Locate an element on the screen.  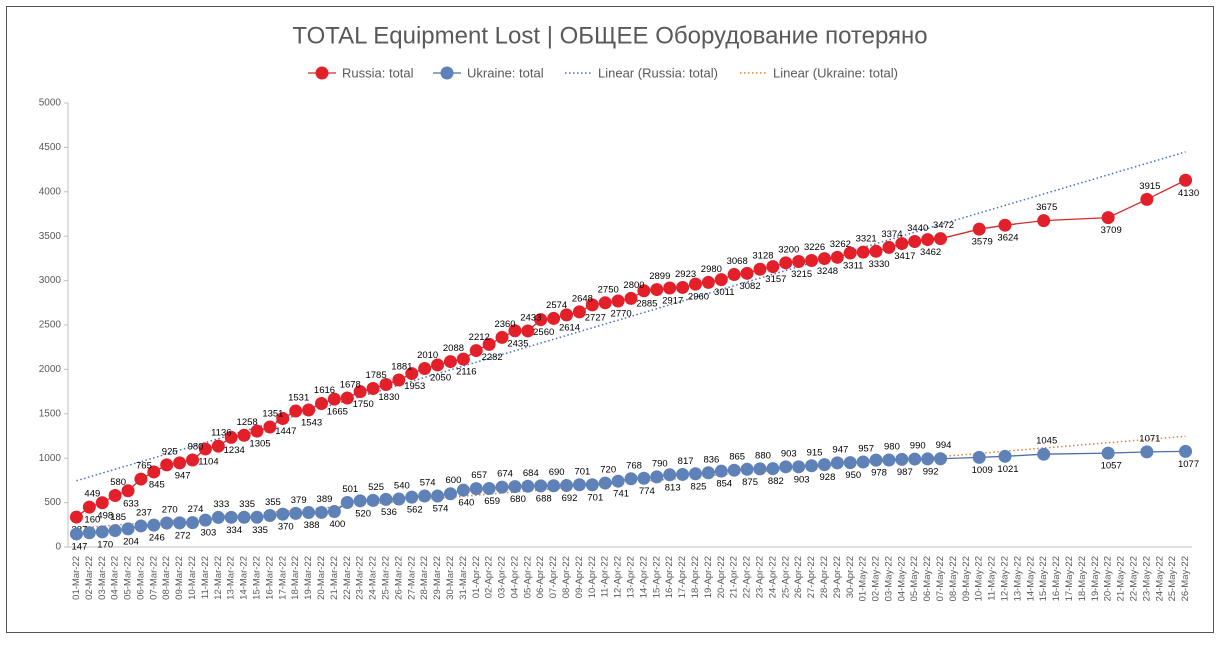
x-tick-label: 20-May-22 is located at coordinates (1108, 578).